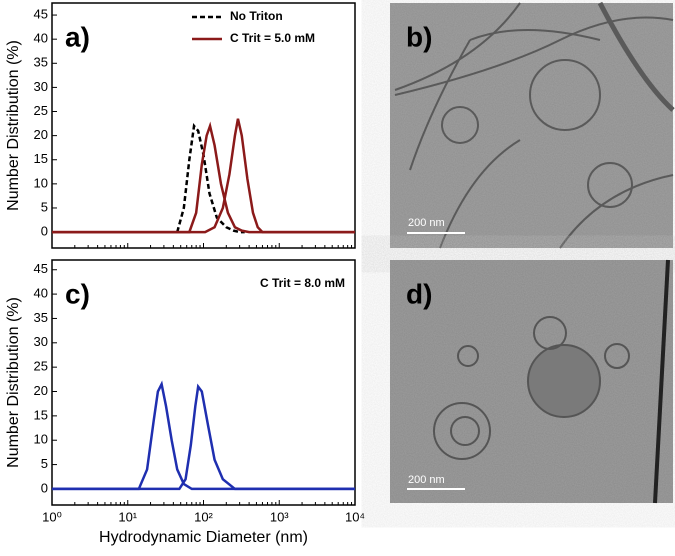 The image size is (675, 556). Describe the element at coordinates (355, 516) in the screenshot. I see `x-tick-label: 10⁴` at that location.